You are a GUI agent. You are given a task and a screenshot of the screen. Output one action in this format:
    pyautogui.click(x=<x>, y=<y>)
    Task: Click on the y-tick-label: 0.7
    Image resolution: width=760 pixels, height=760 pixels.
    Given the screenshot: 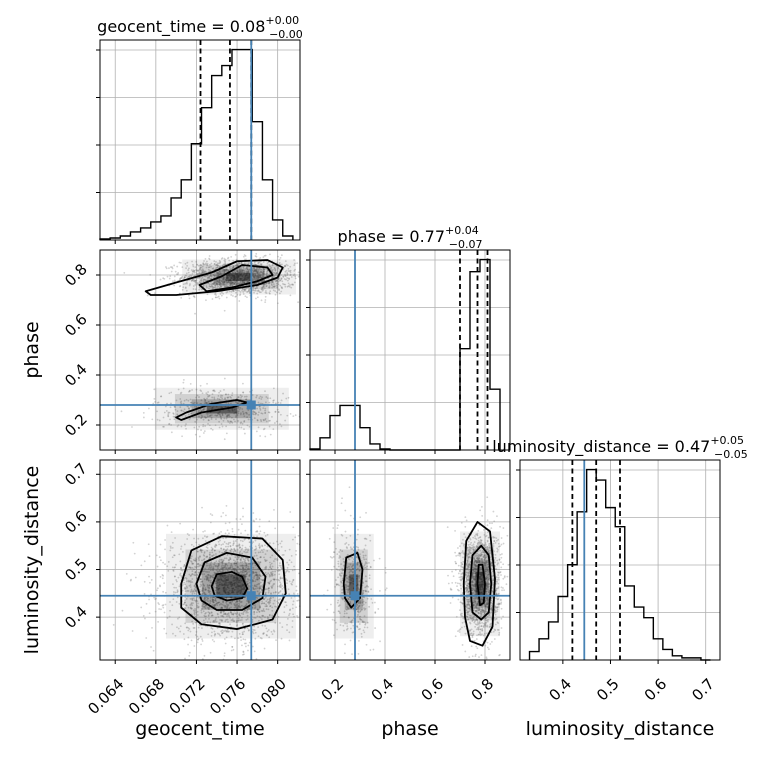 What is the action you would take?
    pyautogui.click(x=76, y=474)
    